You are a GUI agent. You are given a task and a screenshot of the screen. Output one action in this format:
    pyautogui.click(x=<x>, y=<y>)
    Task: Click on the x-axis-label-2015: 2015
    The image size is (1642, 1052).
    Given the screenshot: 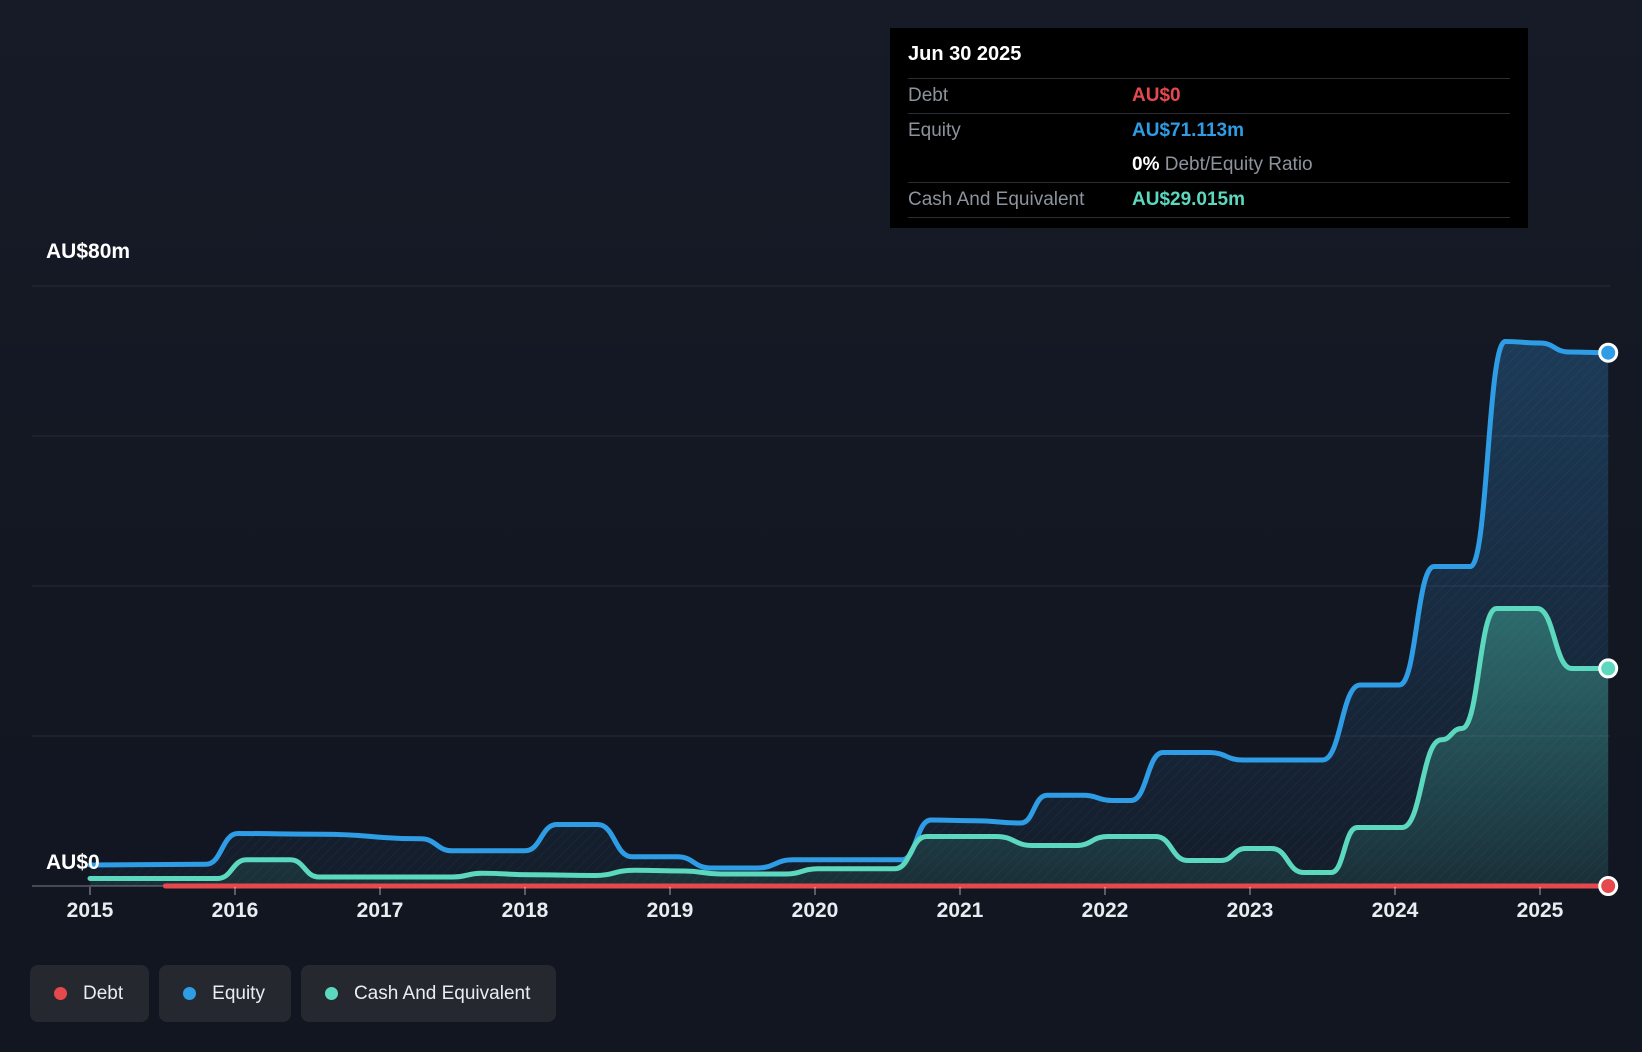 What is the action you would take?
    pyautogui.click(x=90, y=910)
    